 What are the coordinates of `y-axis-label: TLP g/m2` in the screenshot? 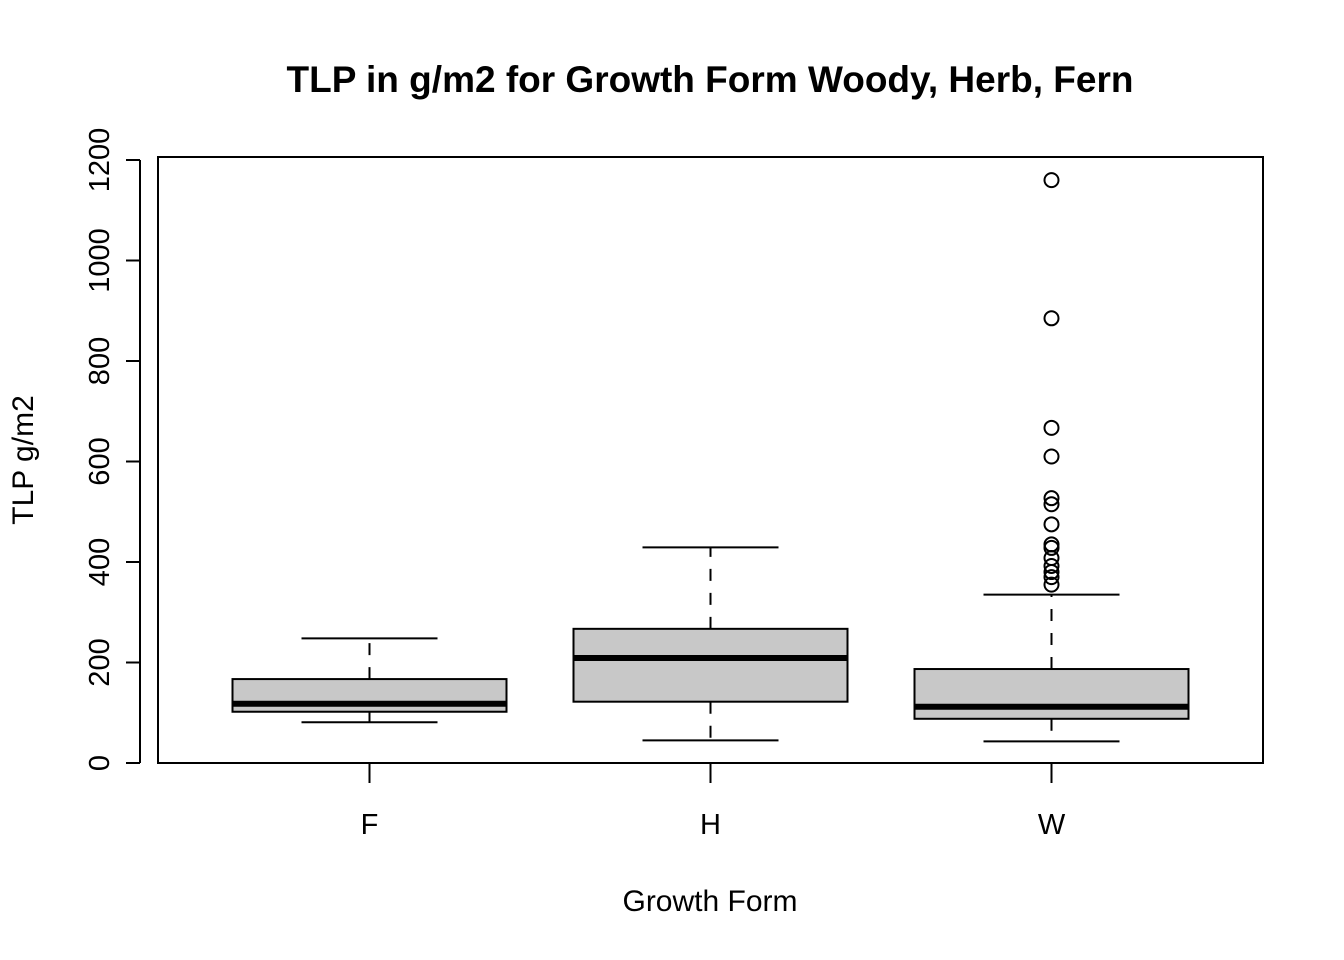 It's located at (23, 460).